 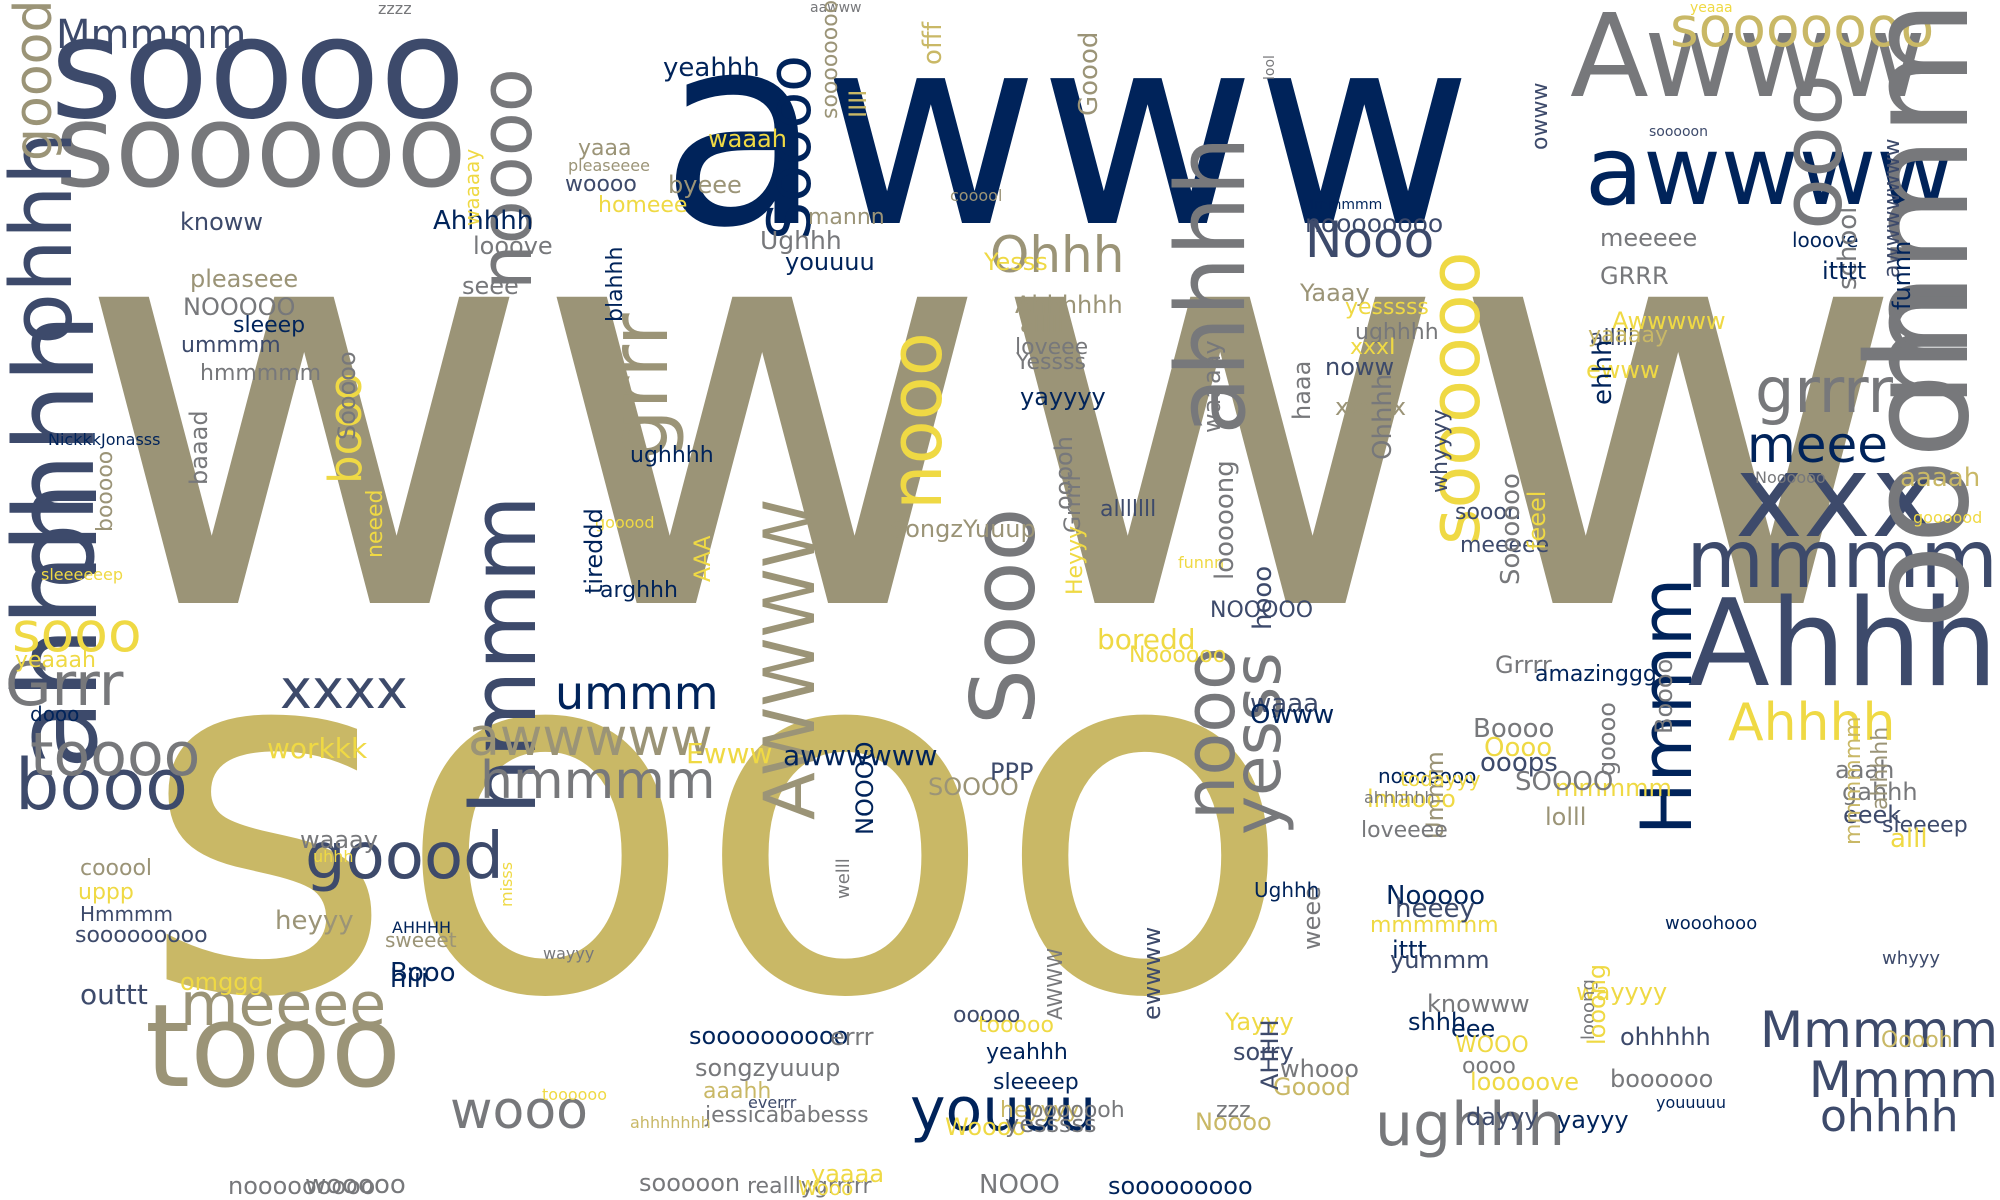 I want to click on word-sorry: sorry, so click(x=1263, y=1052).